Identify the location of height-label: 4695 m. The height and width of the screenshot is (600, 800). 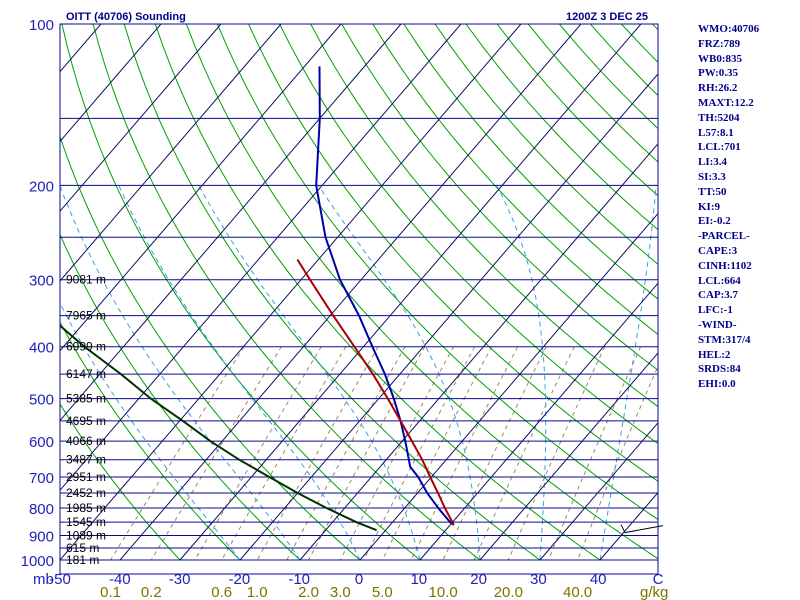
(86, 421).